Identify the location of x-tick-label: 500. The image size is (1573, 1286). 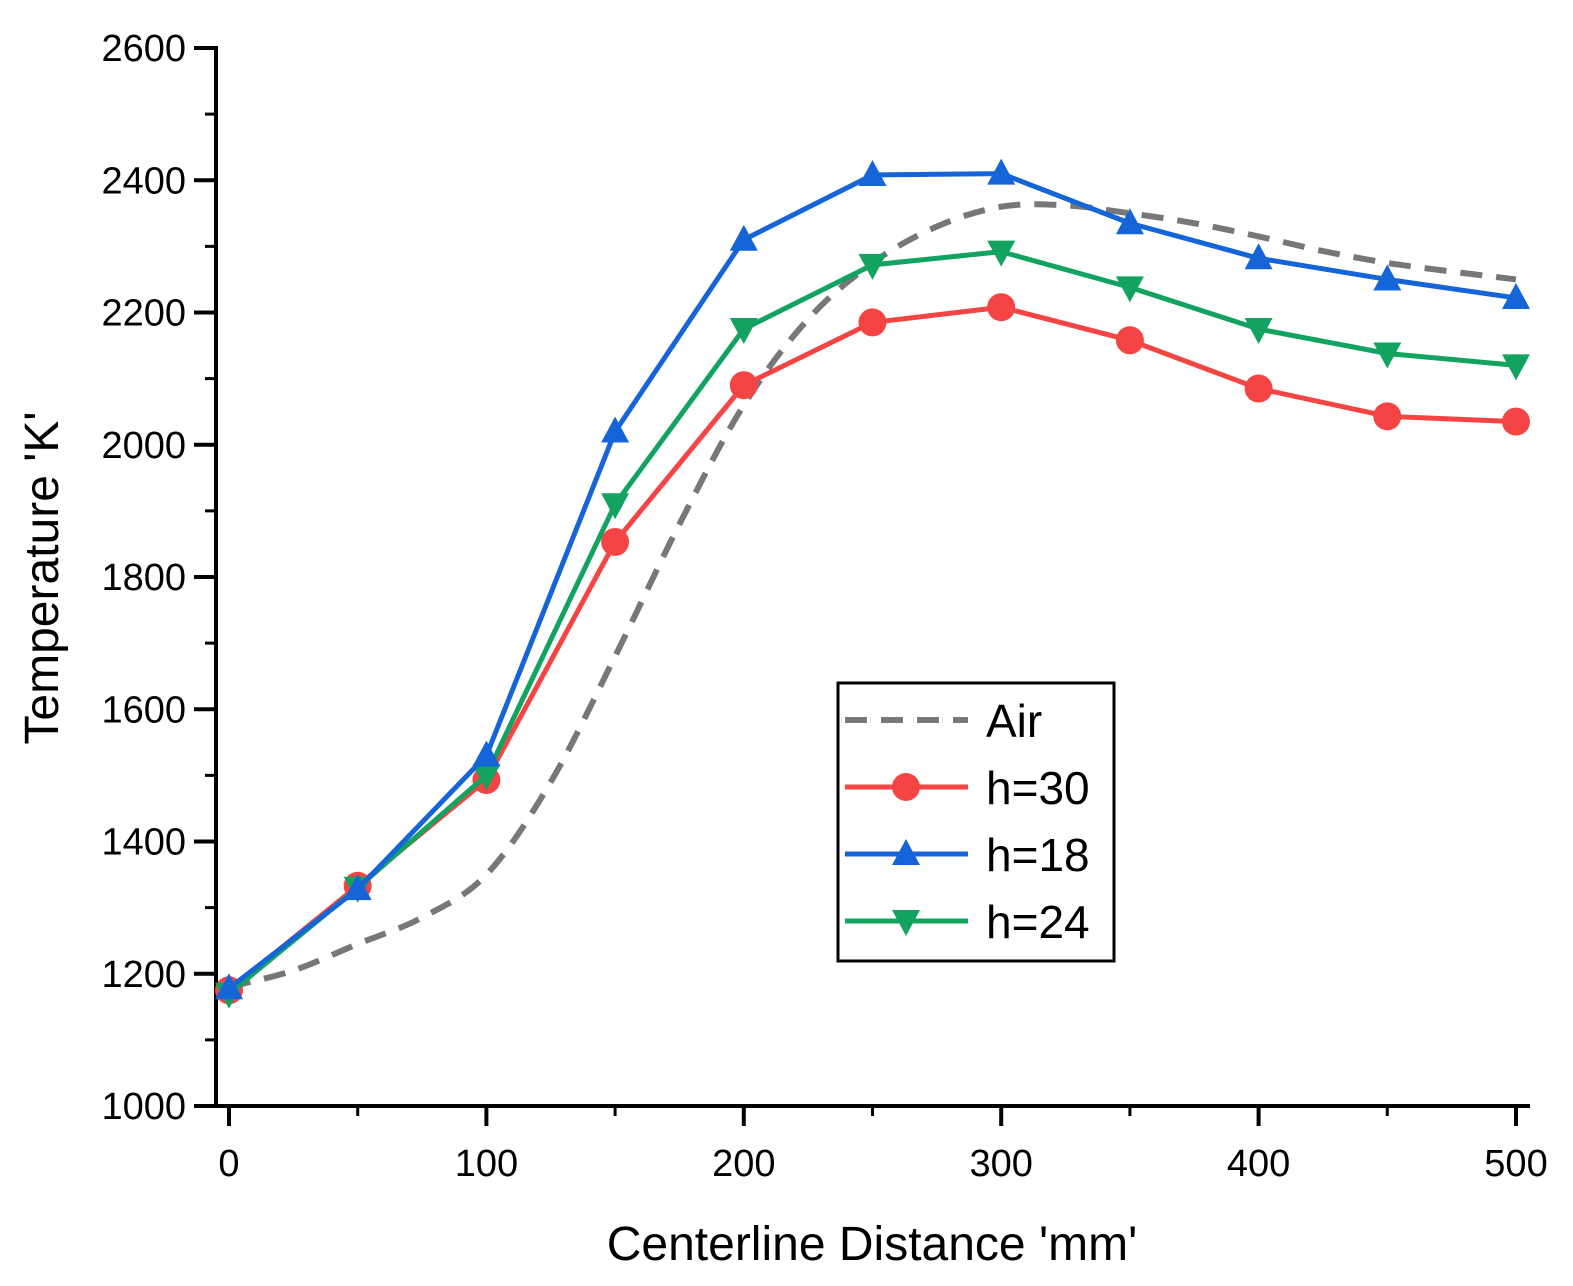
(1515, 1164).